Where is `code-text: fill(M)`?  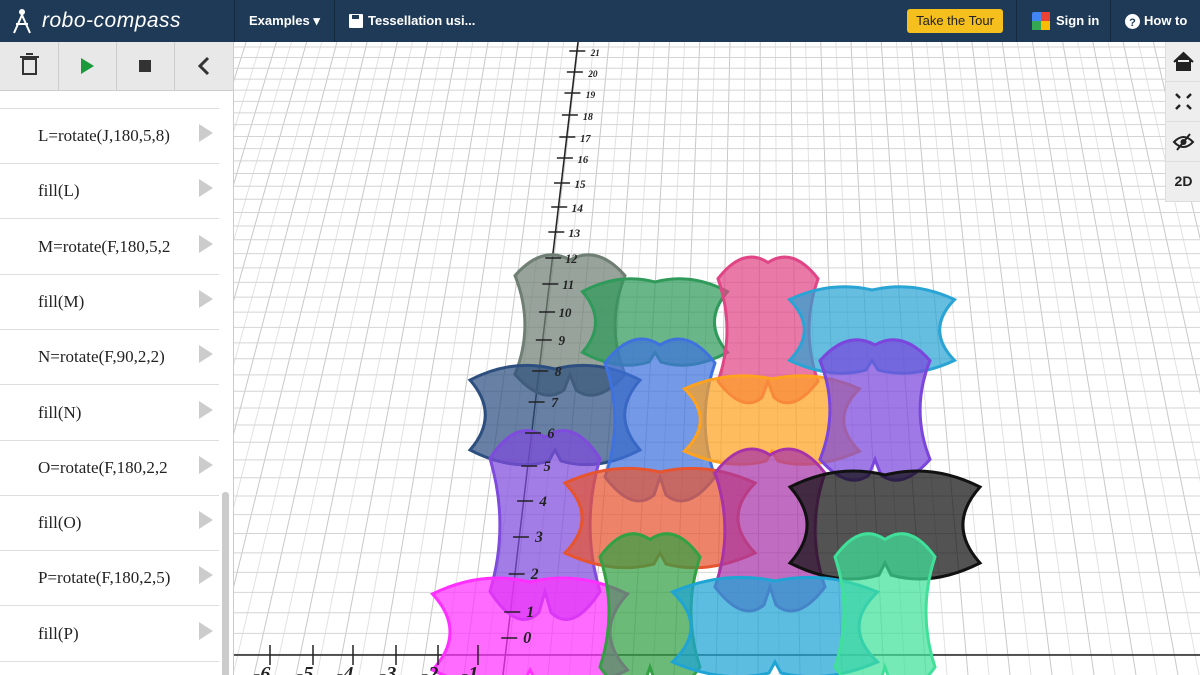 code-text: fill(M) is located at coordinates (61, 301).